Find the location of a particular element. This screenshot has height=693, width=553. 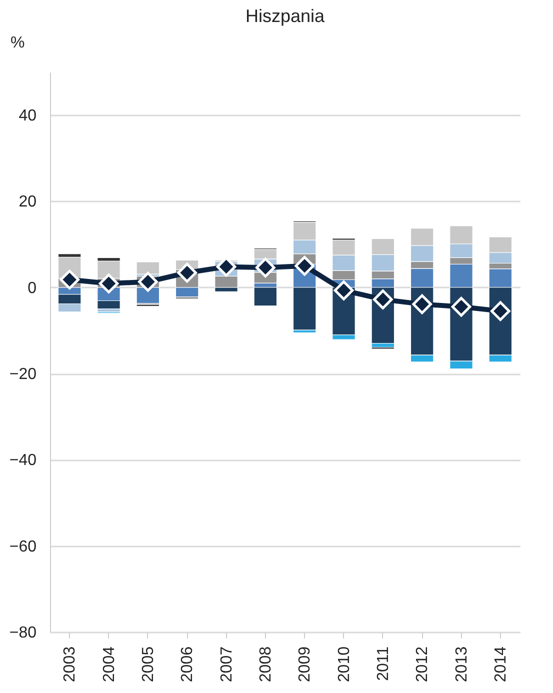

x-tick-label: 2014 is located at coordinates (501, 664).